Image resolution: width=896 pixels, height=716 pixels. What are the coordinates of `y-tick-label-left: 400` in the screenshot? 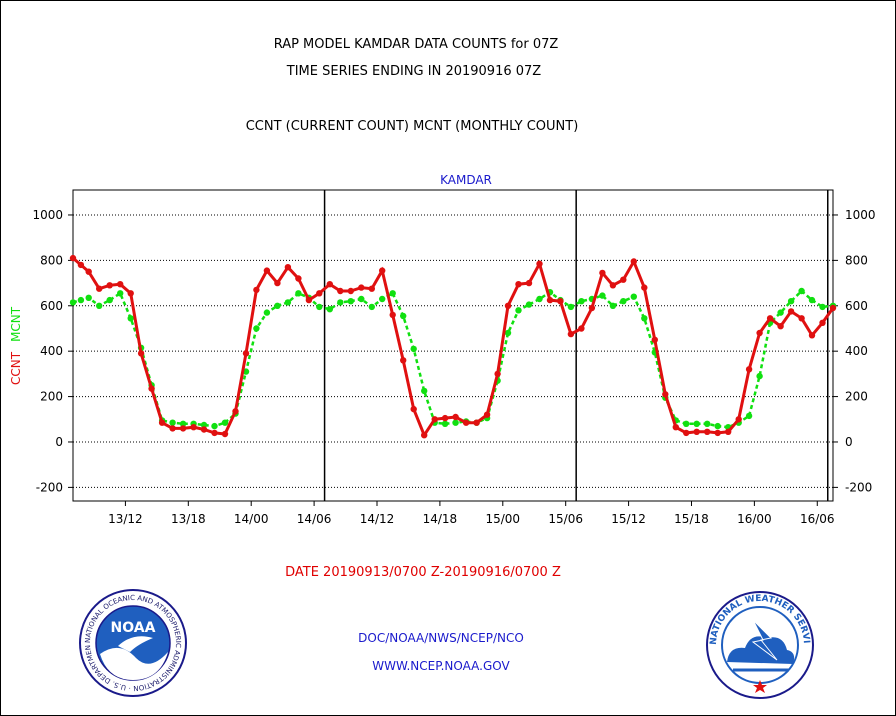 It's located at (51, 351).